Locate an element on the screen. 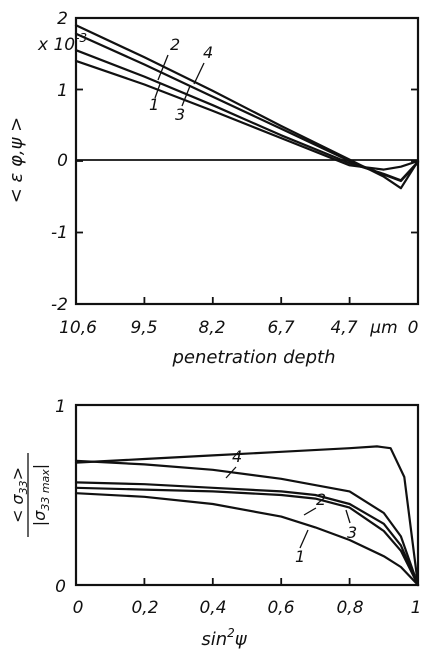  strain-y-tick-label: 1 is located at coordinates (62, 91).